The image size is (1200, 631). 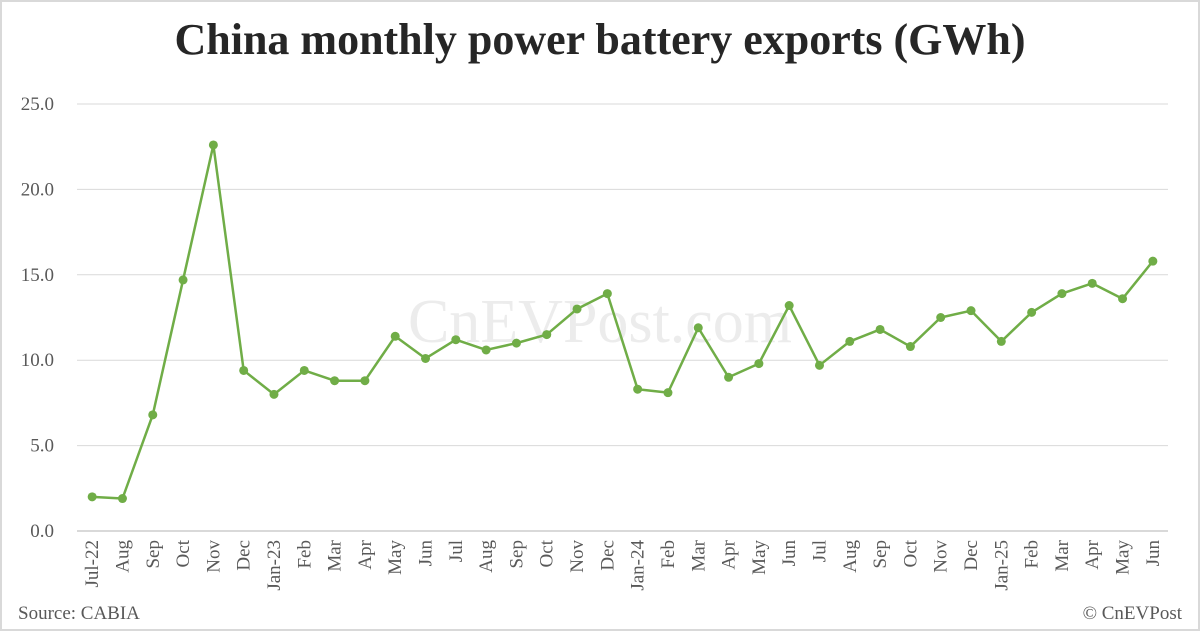 I want to click on y-tick-label: 20.0, so click(x=37, y=189).